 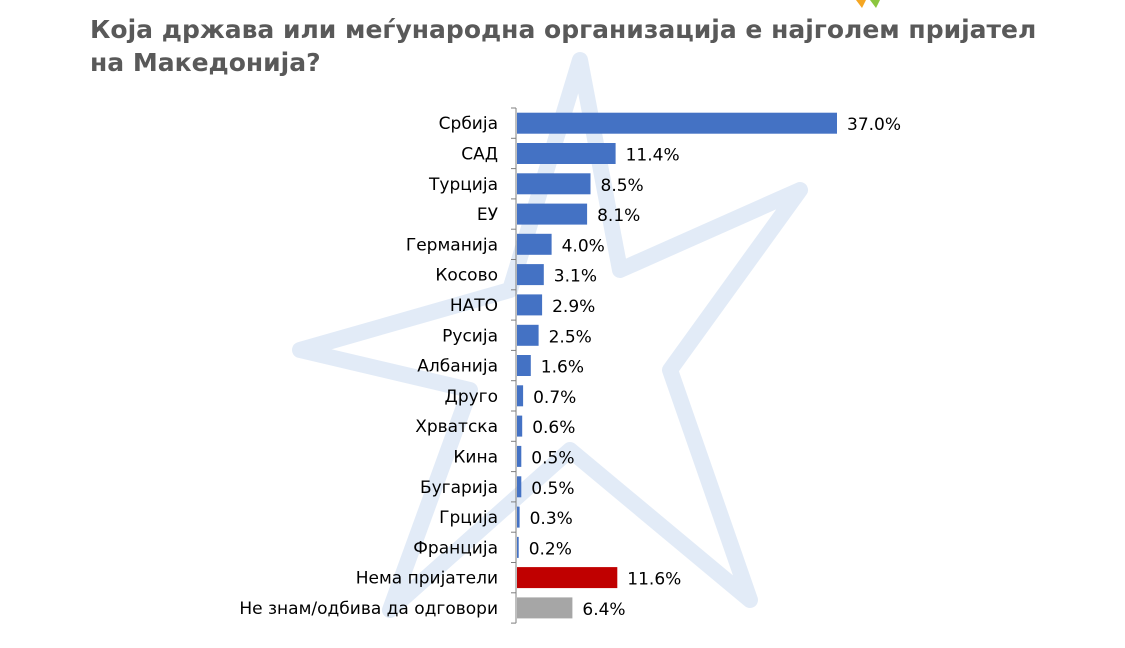 What do you see at coordinates (427, 579) in the screenshot?
I see `category-label: Нема пријатели` at bounding box center [427, 579].